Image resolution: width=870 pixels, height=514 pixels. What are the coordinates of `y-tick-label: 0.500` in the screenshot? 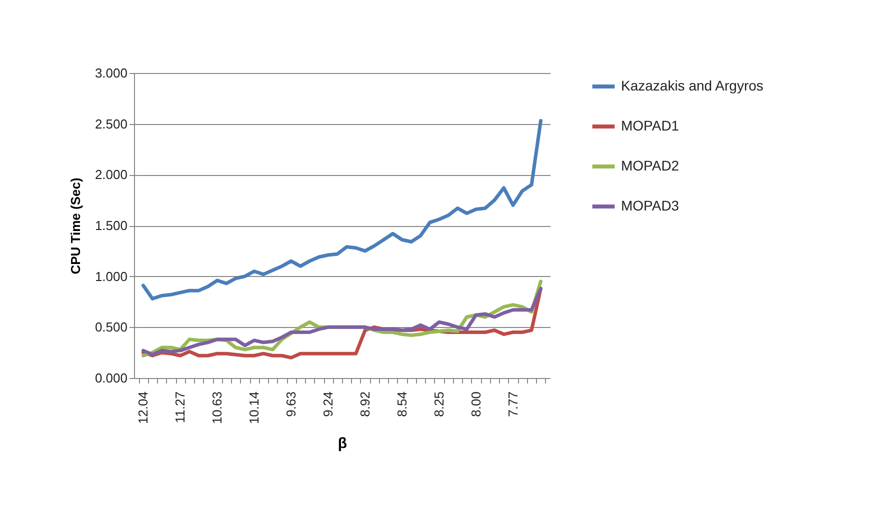 It's located at (111, 327).